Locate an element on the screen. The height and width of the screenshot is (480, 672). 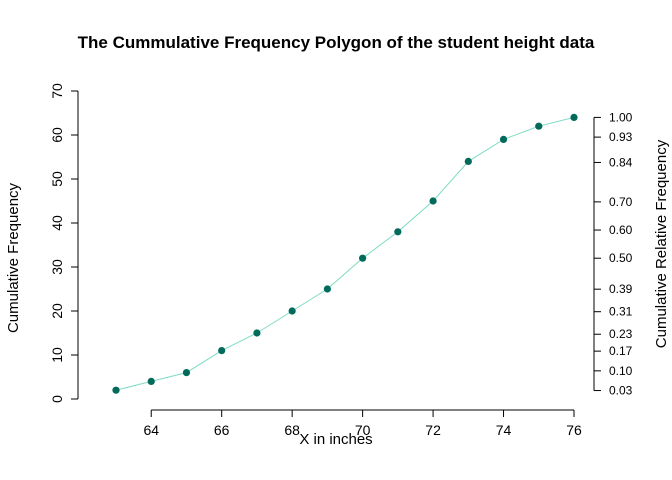
y2-tick-label: 0.23 is located at coordinates (621, 334).